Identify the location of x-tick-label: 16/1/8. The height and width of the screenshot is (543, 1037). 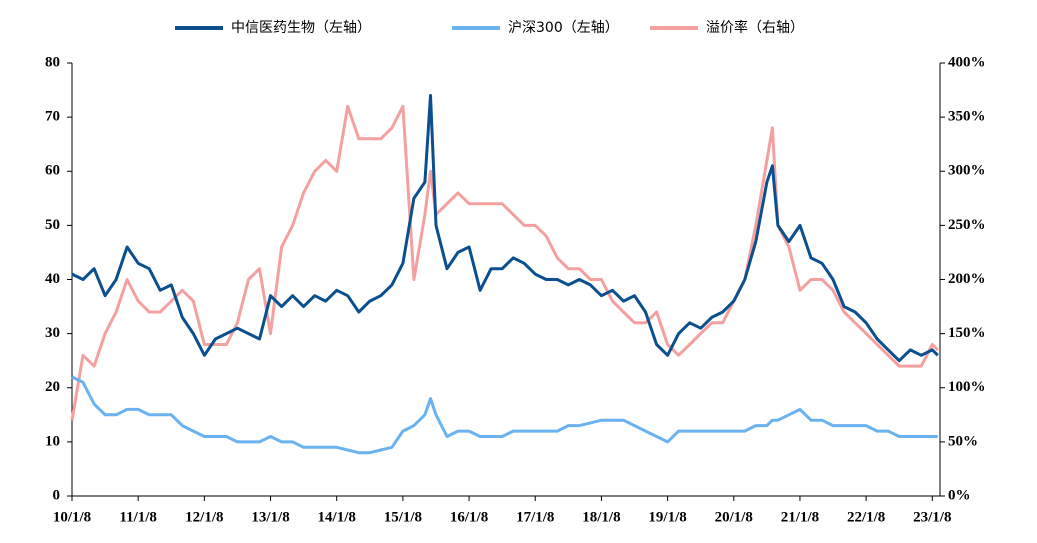
(469, 517).